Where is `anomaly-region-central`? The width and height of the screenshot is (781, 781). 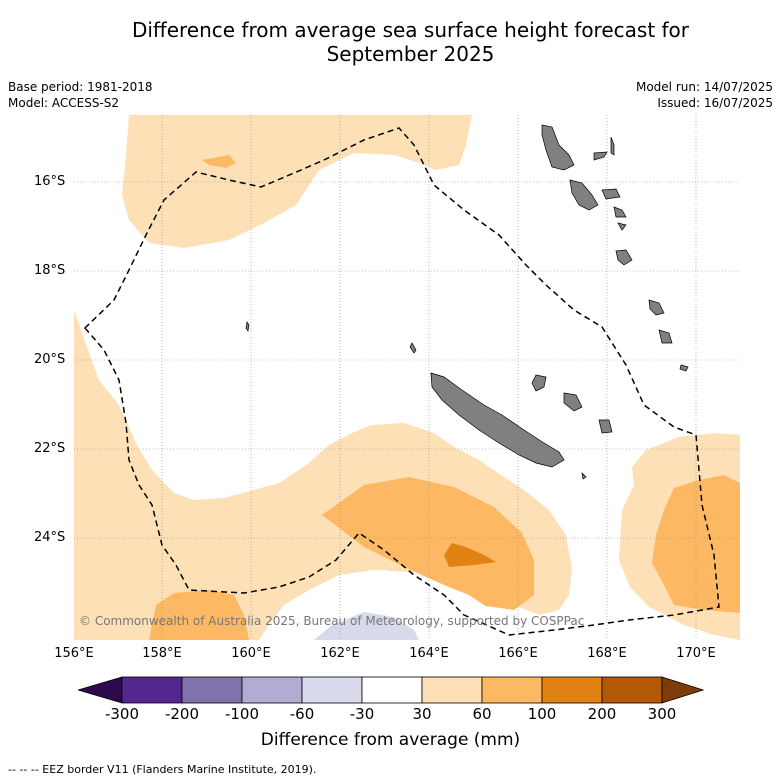
anomaly-region-central is located at coordinates (428, 543).